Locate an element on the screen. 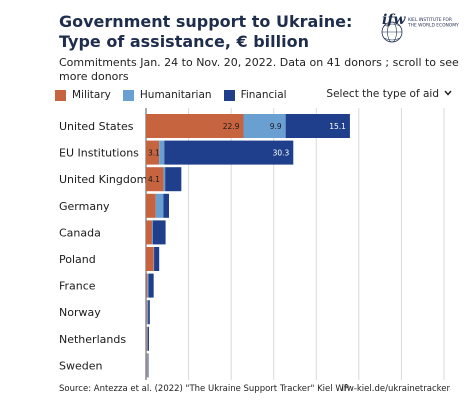  category-label: Norway is located at coordinates (80, 312).